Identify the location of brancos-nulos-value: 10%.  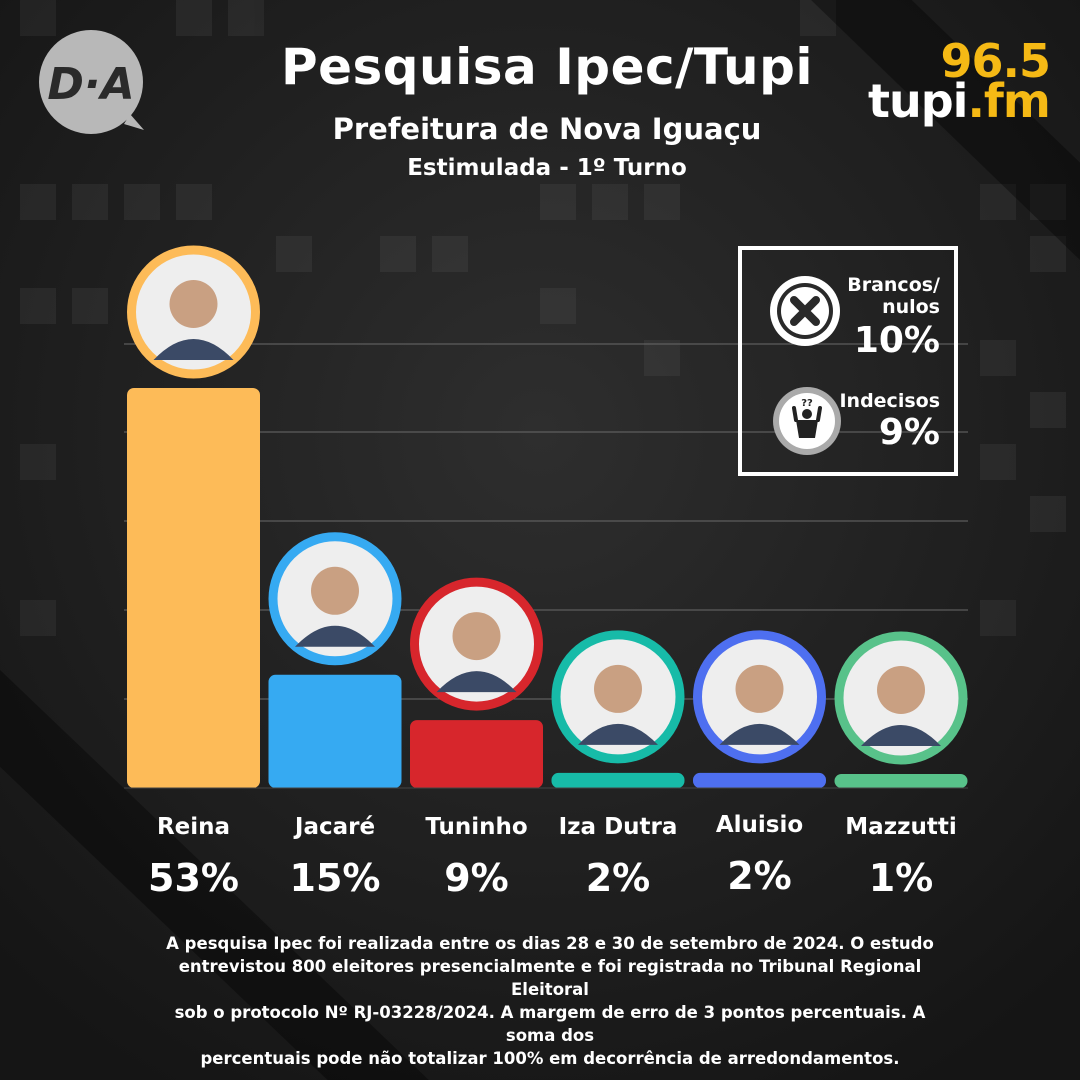
(896, 340).